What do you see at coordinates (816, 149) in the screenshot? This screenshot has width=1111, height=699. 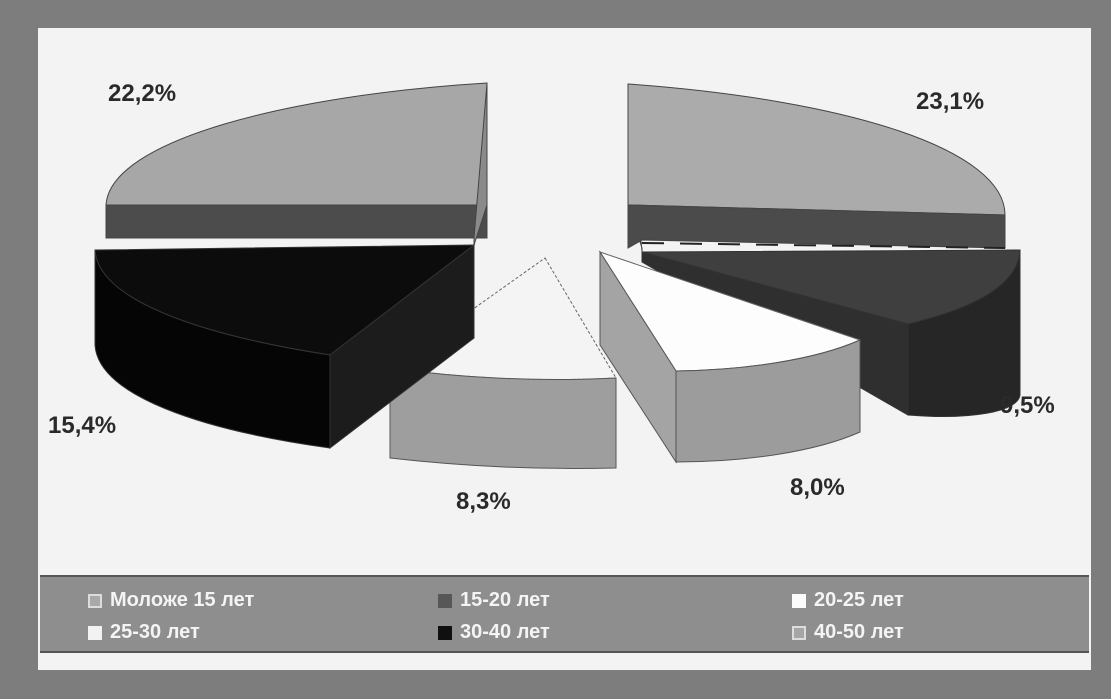 I see `slice-0-top` at bounding box center [816, 149].